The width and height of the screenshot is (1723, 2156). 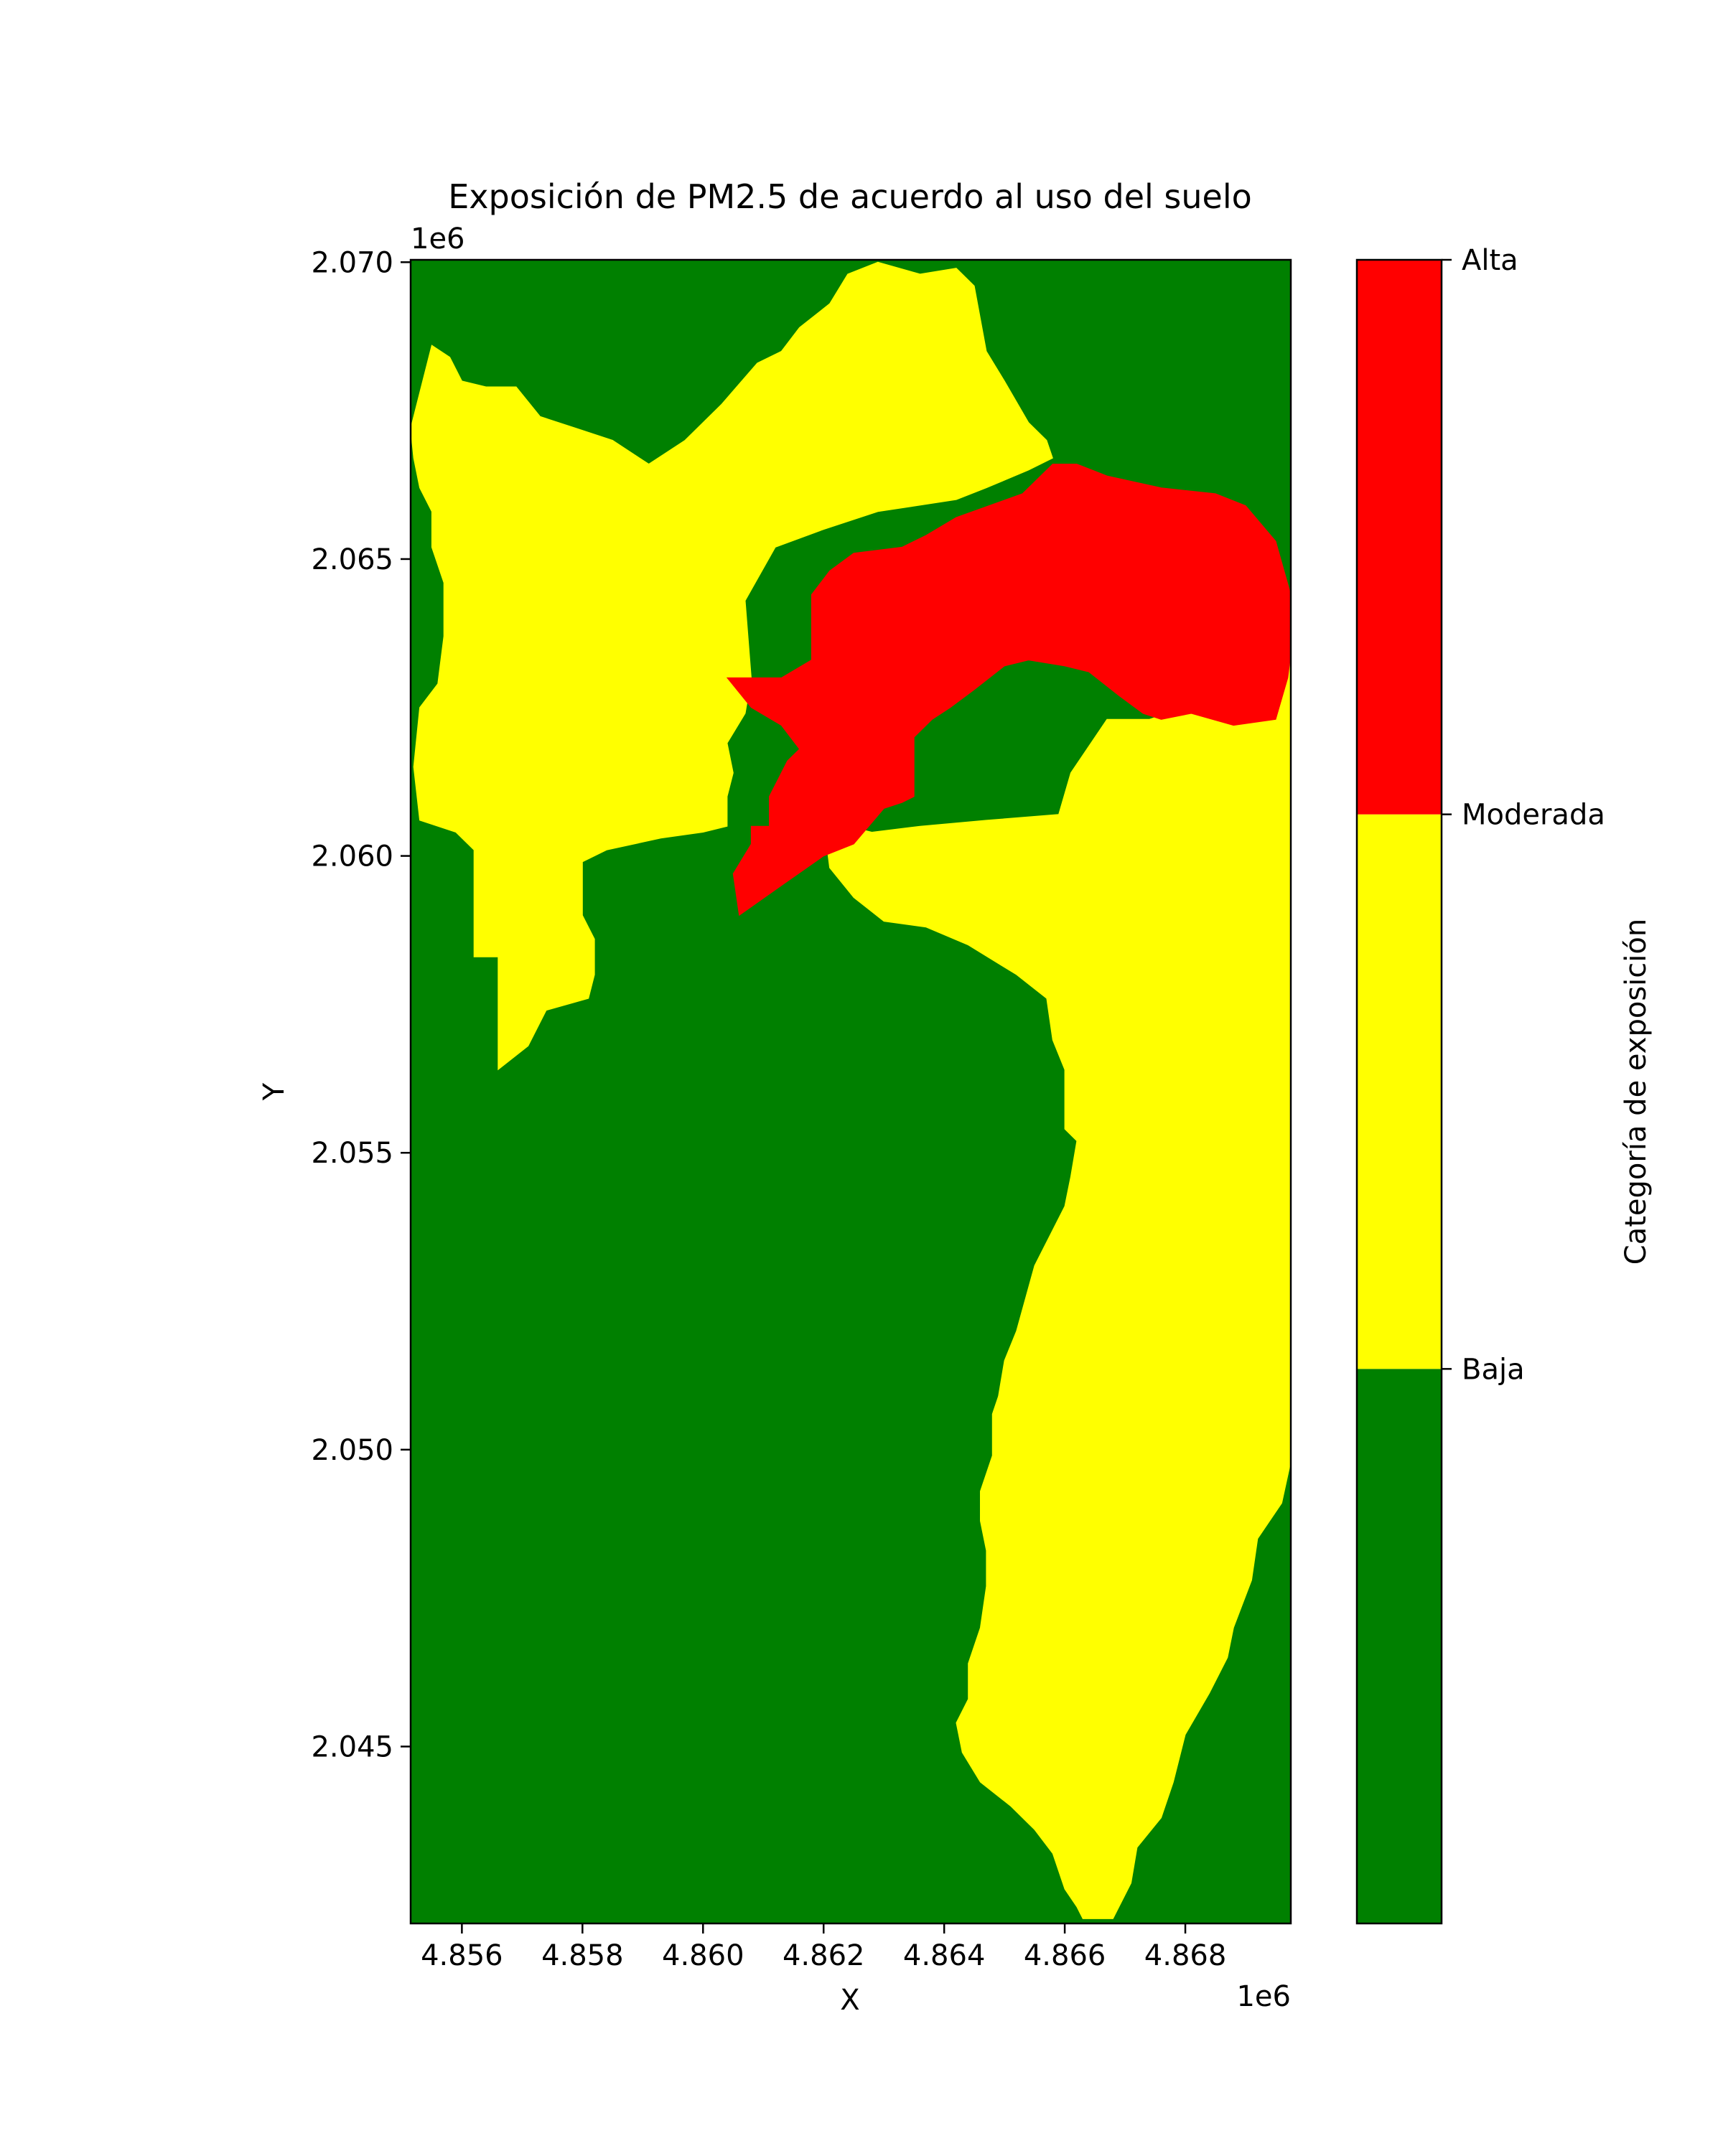 What do you see at coordinates (352, 856) in the screenshot?
I see `y-tick-label: 2.060` at bounding box center [352, 856].